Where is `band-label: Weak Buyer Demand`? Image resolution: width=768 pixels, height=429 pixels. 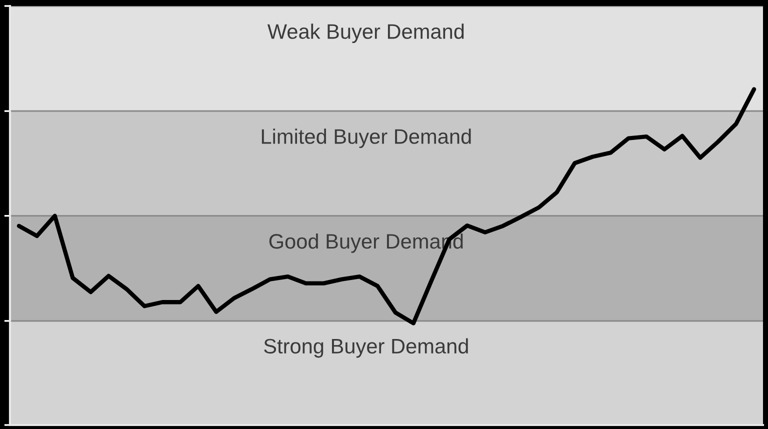
band-label: Weak Buyer Demand is located at coordinates (365, 34).